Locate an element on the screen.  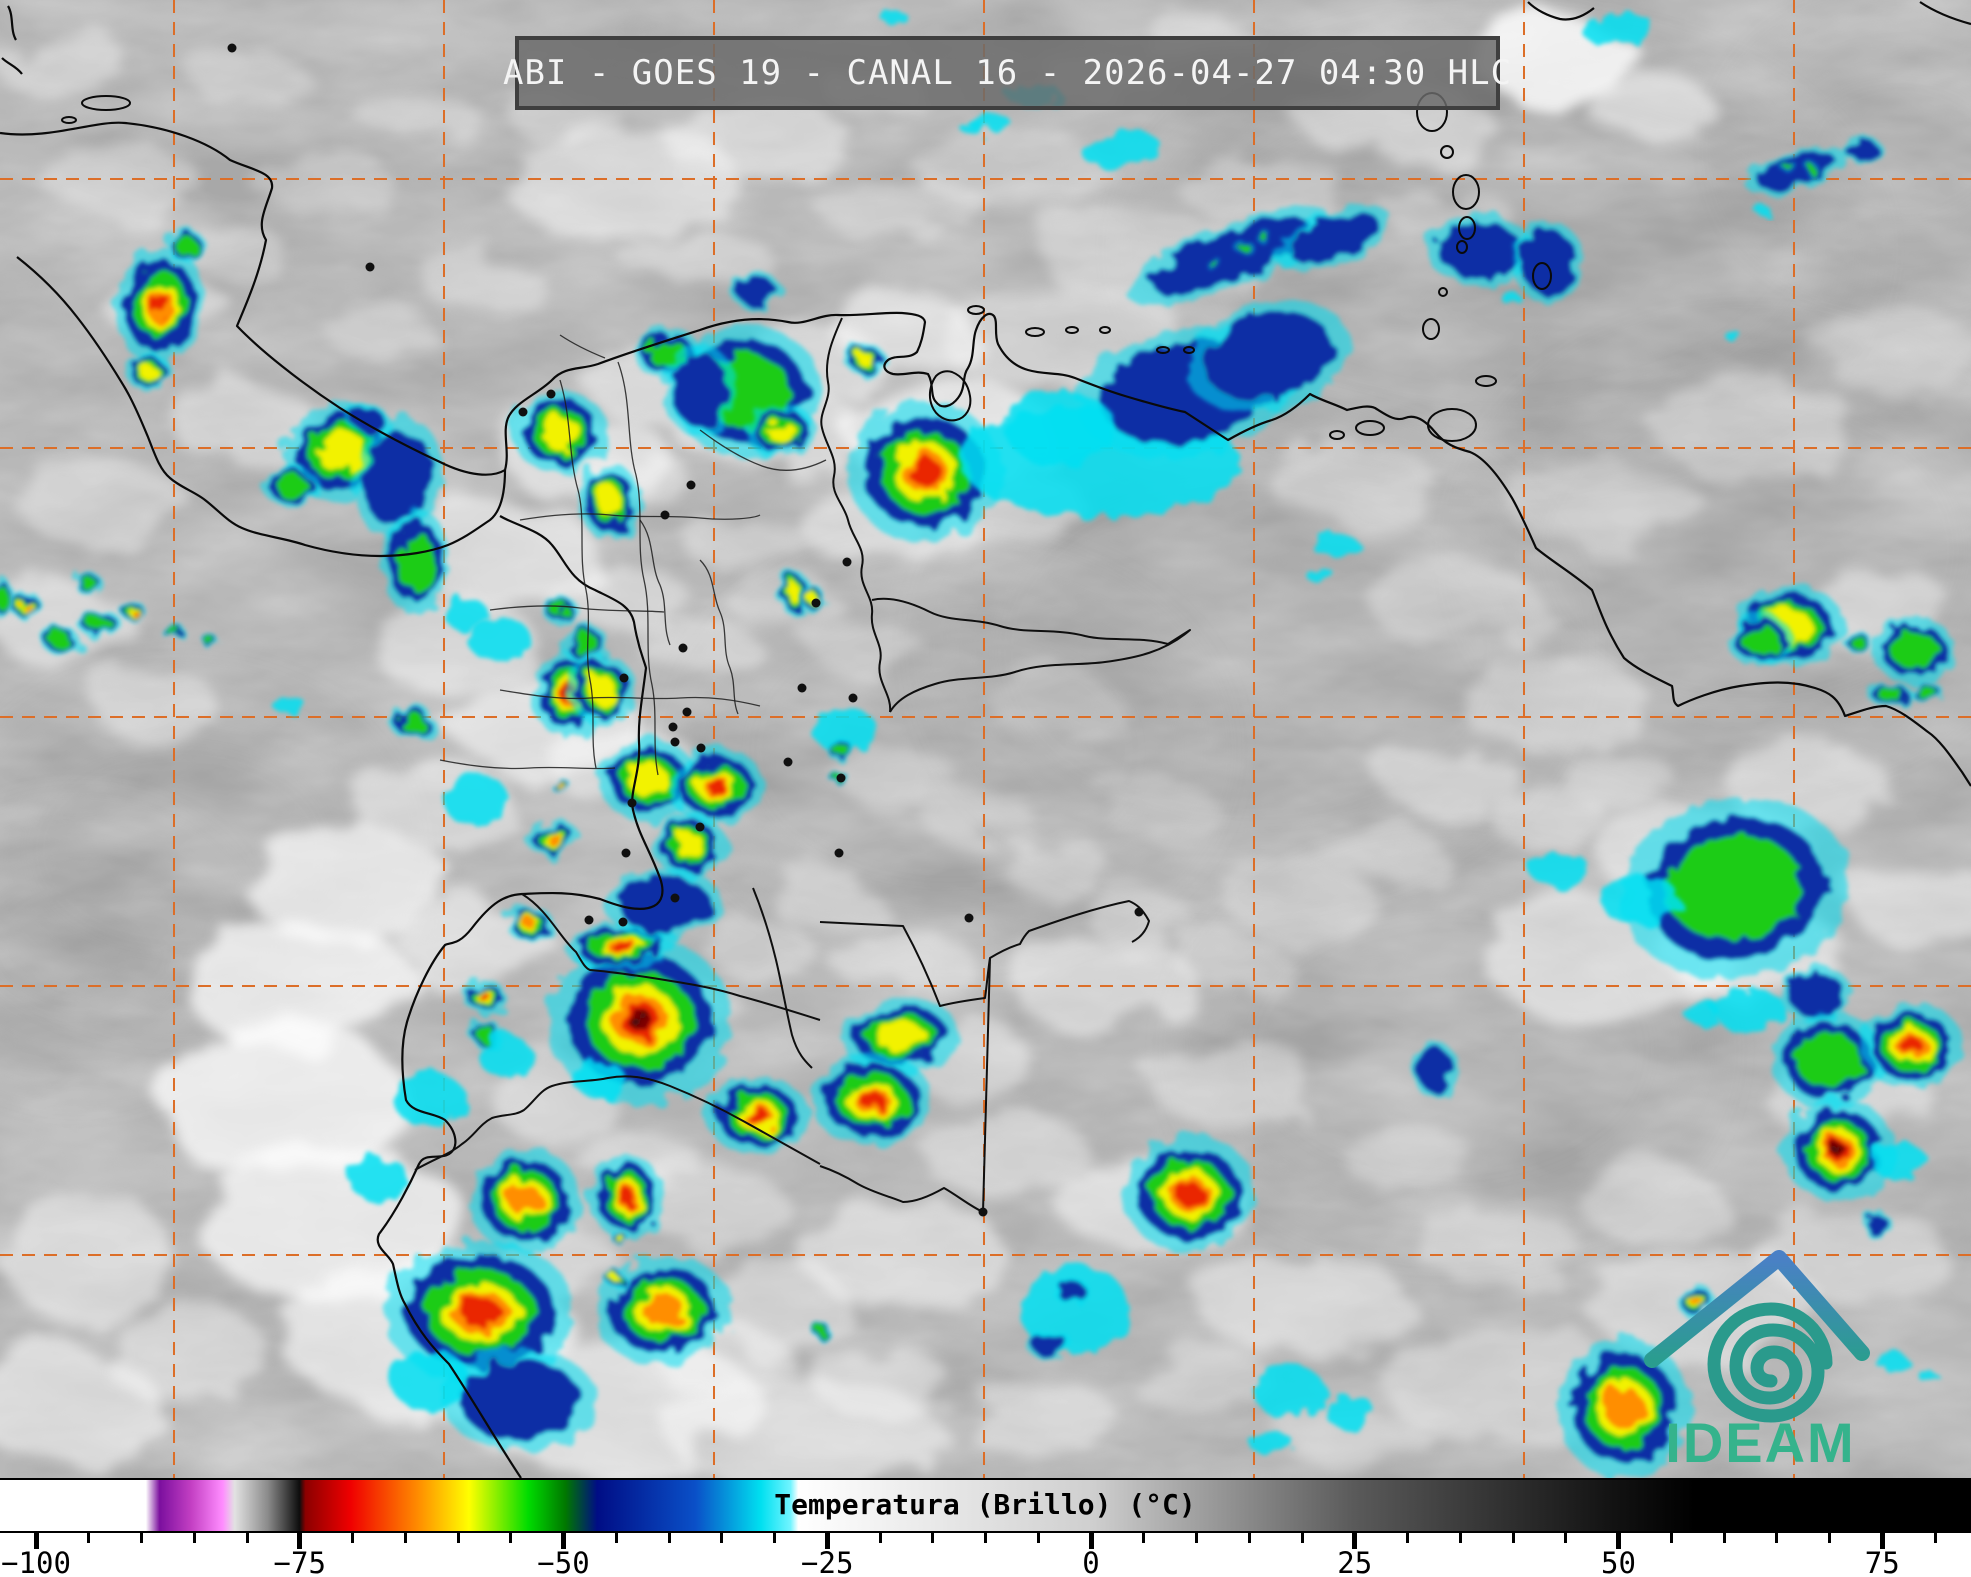
colorbar-major-tick is located at coordinates (1882, 1541).